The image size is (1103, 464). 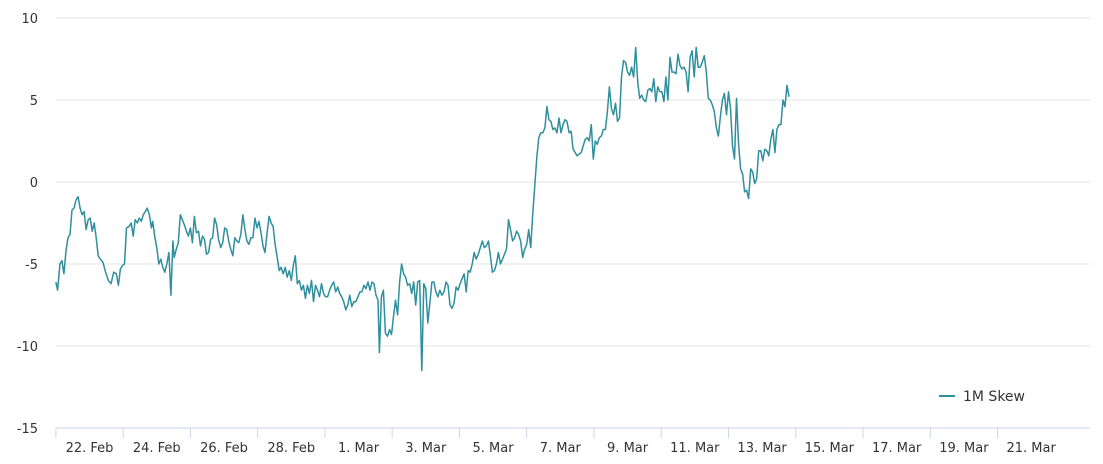 I want to click on x-tick-label: 11. Mar, so click(x=695, y=448).